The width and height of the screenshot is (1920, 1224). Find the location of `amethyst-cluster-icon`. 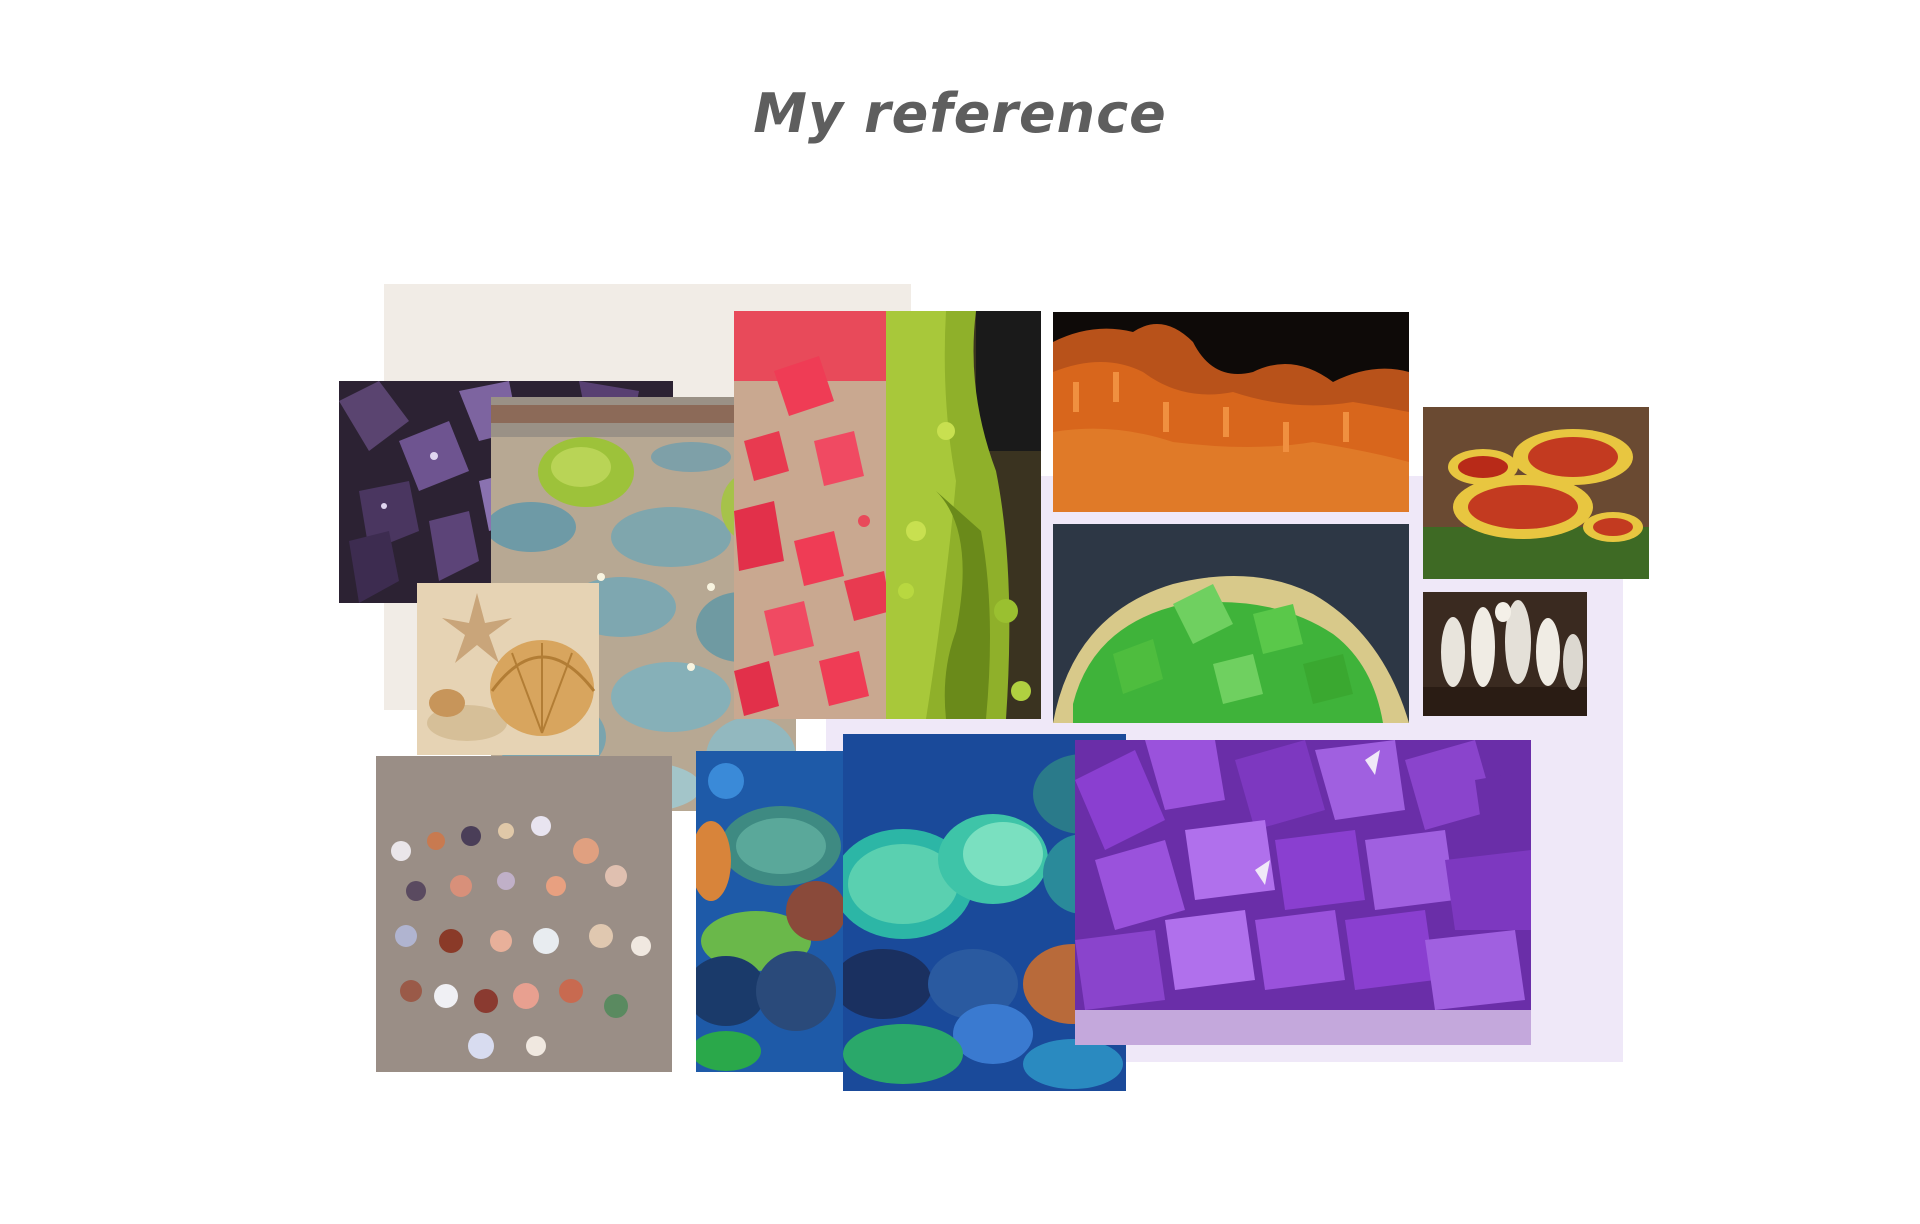

amethyst-cluster-icon is located at coordinates (1303, 892).